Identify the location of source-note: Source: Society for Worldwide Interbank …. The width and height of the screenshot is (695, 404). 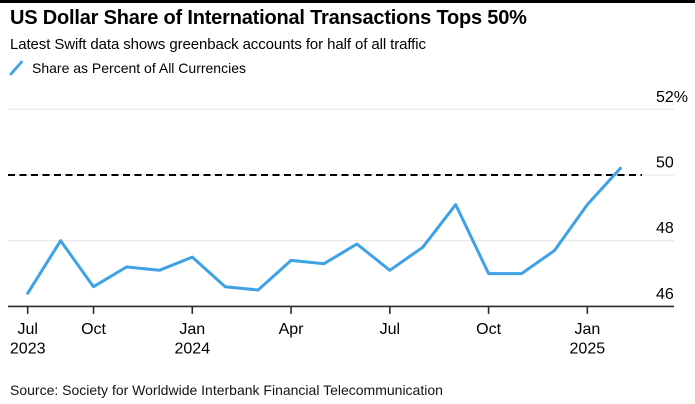
(226, 390).